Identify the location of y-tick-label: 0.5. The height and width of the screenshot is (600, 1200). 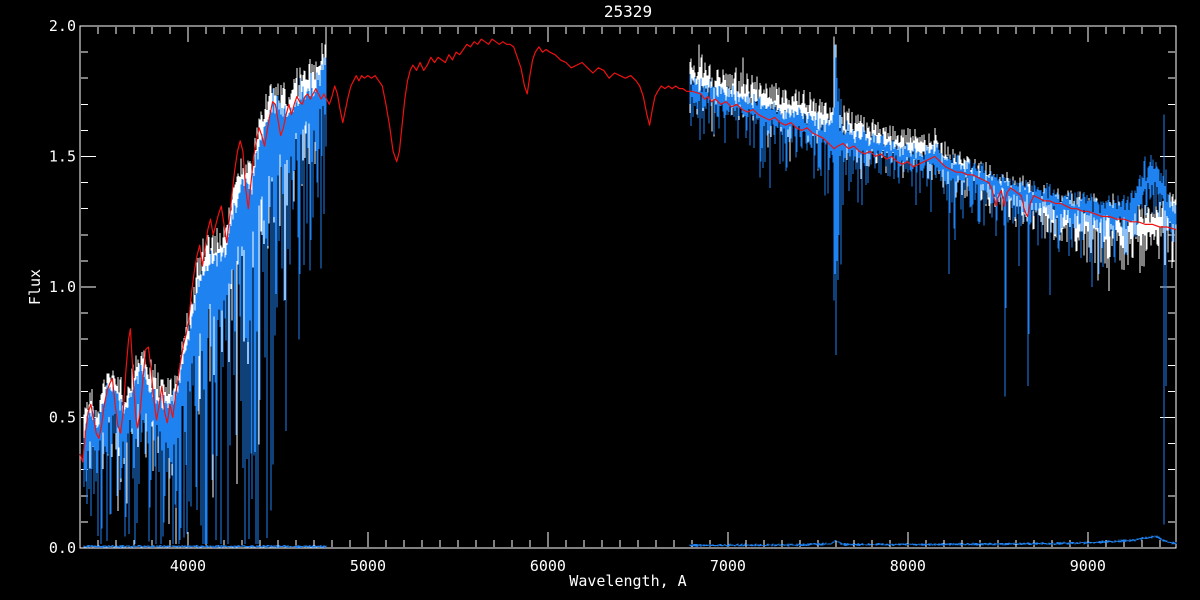
(62, 418).